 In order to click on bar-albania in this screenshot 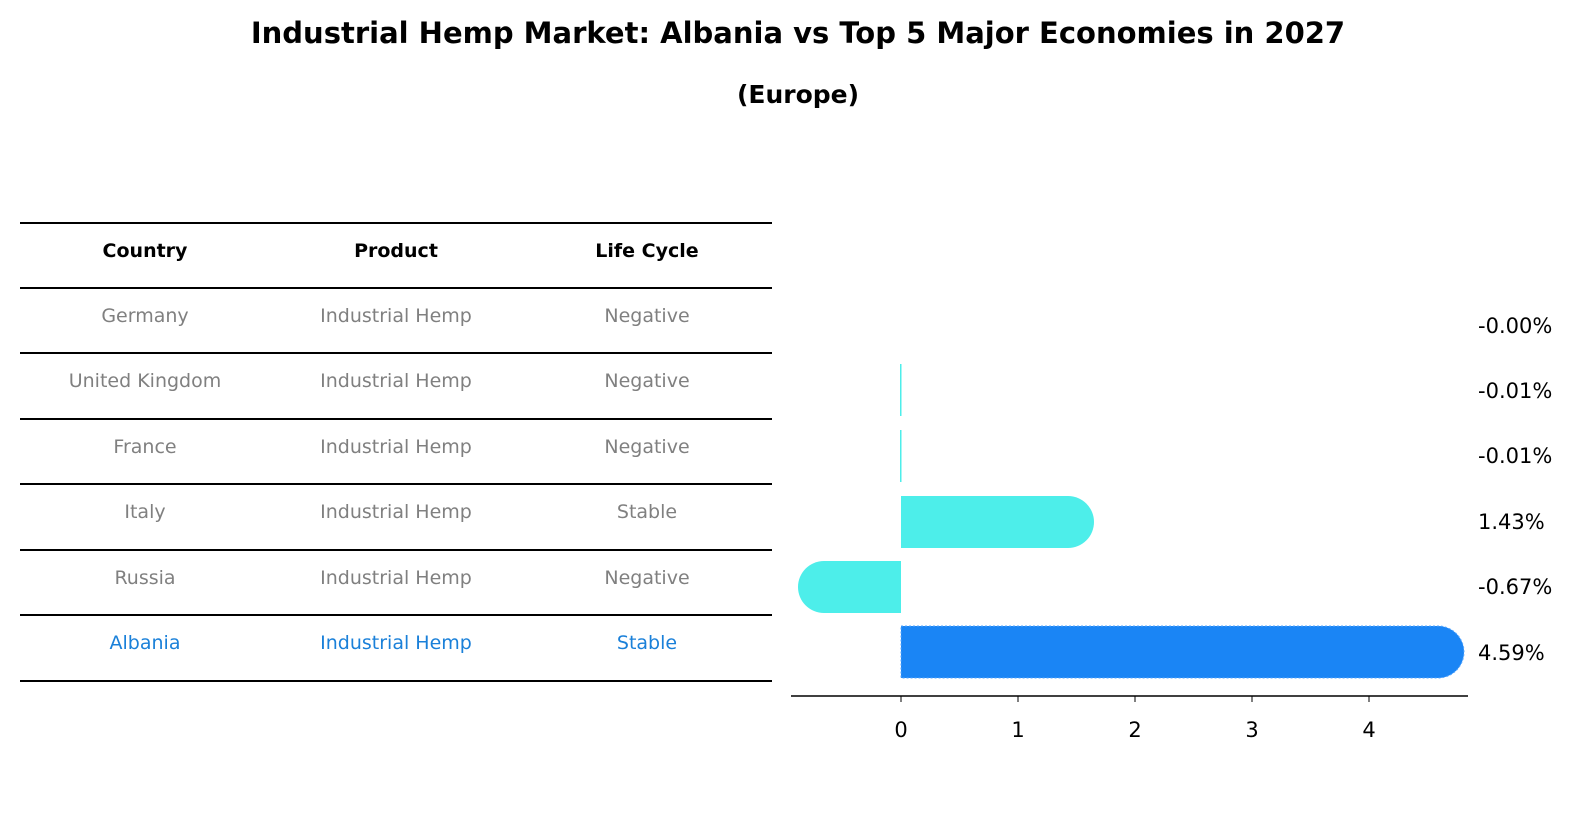, I will do `click(1182, 652)`.